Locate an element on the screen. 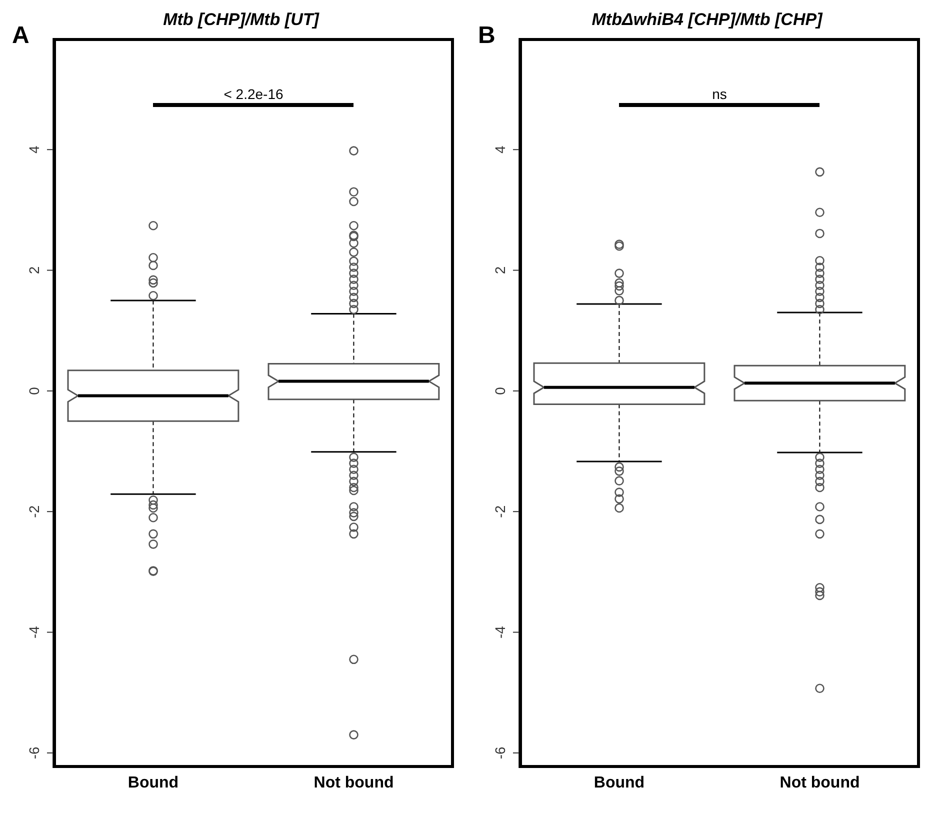  text: B is located at coordinates (487, 36).